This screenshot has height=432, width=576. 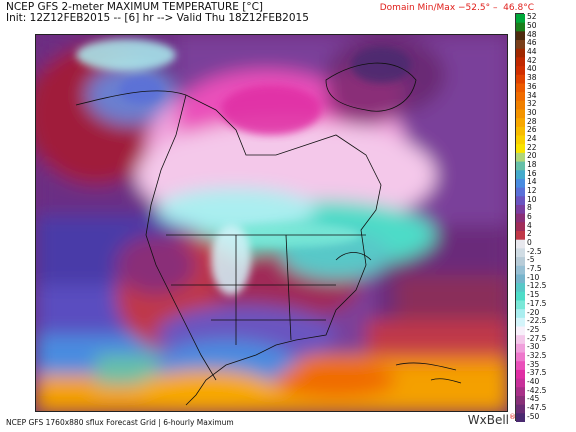 What do you see at coordinates (533, 329) in the screenshot?
I see `colorbar-label: -25` at bounding box center [533, 329].